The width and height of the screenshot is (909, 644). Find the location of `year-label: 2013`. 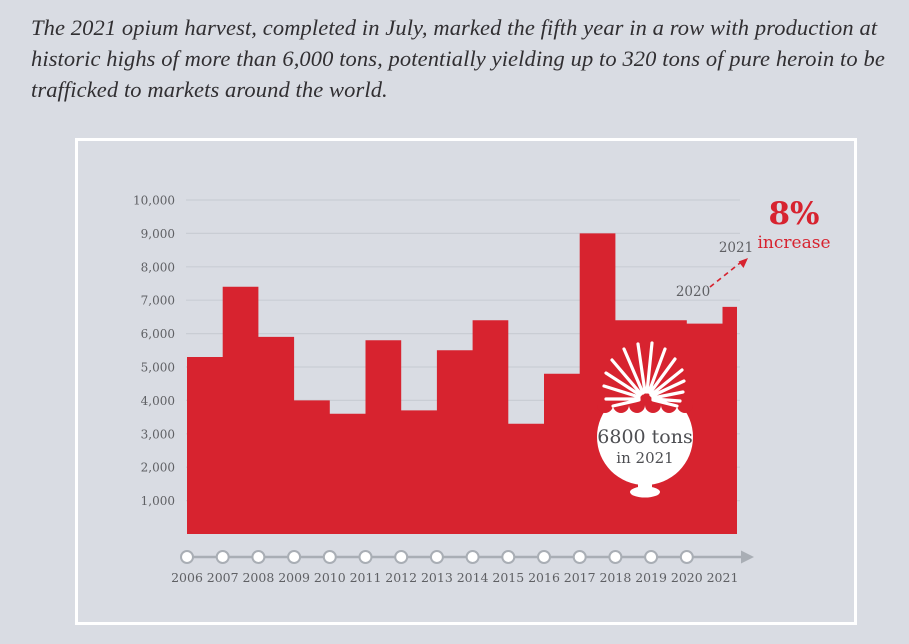

year-label: 2013 is located at coordinates (437, 577).